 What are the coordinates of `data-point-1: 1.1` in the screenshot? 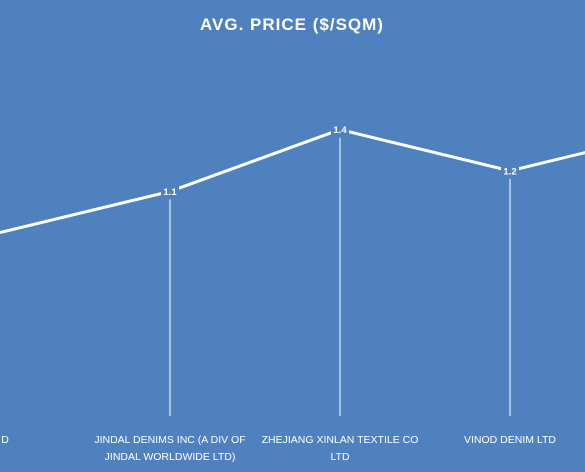 It's located at (170, 191).